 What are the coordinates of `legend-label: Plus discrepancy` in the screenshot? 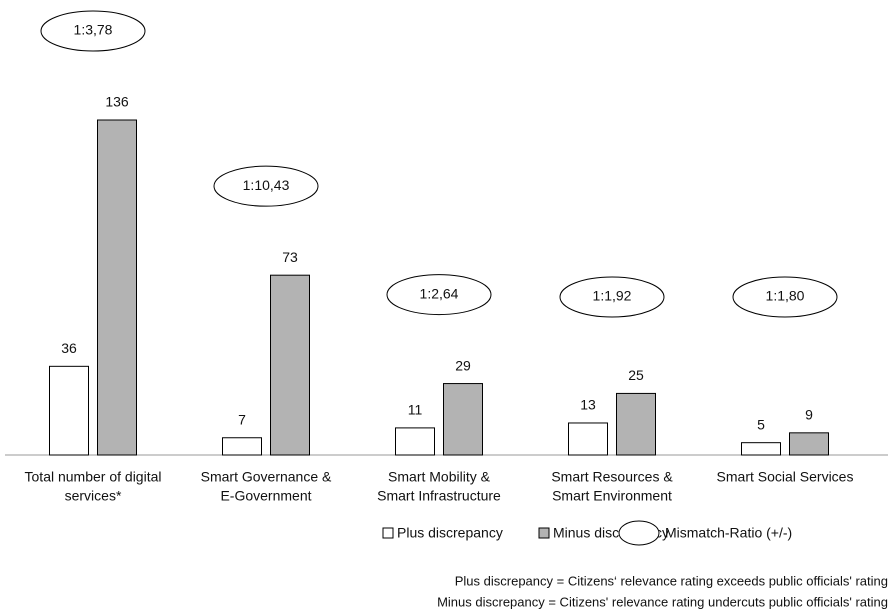 It's located at (450, 533).